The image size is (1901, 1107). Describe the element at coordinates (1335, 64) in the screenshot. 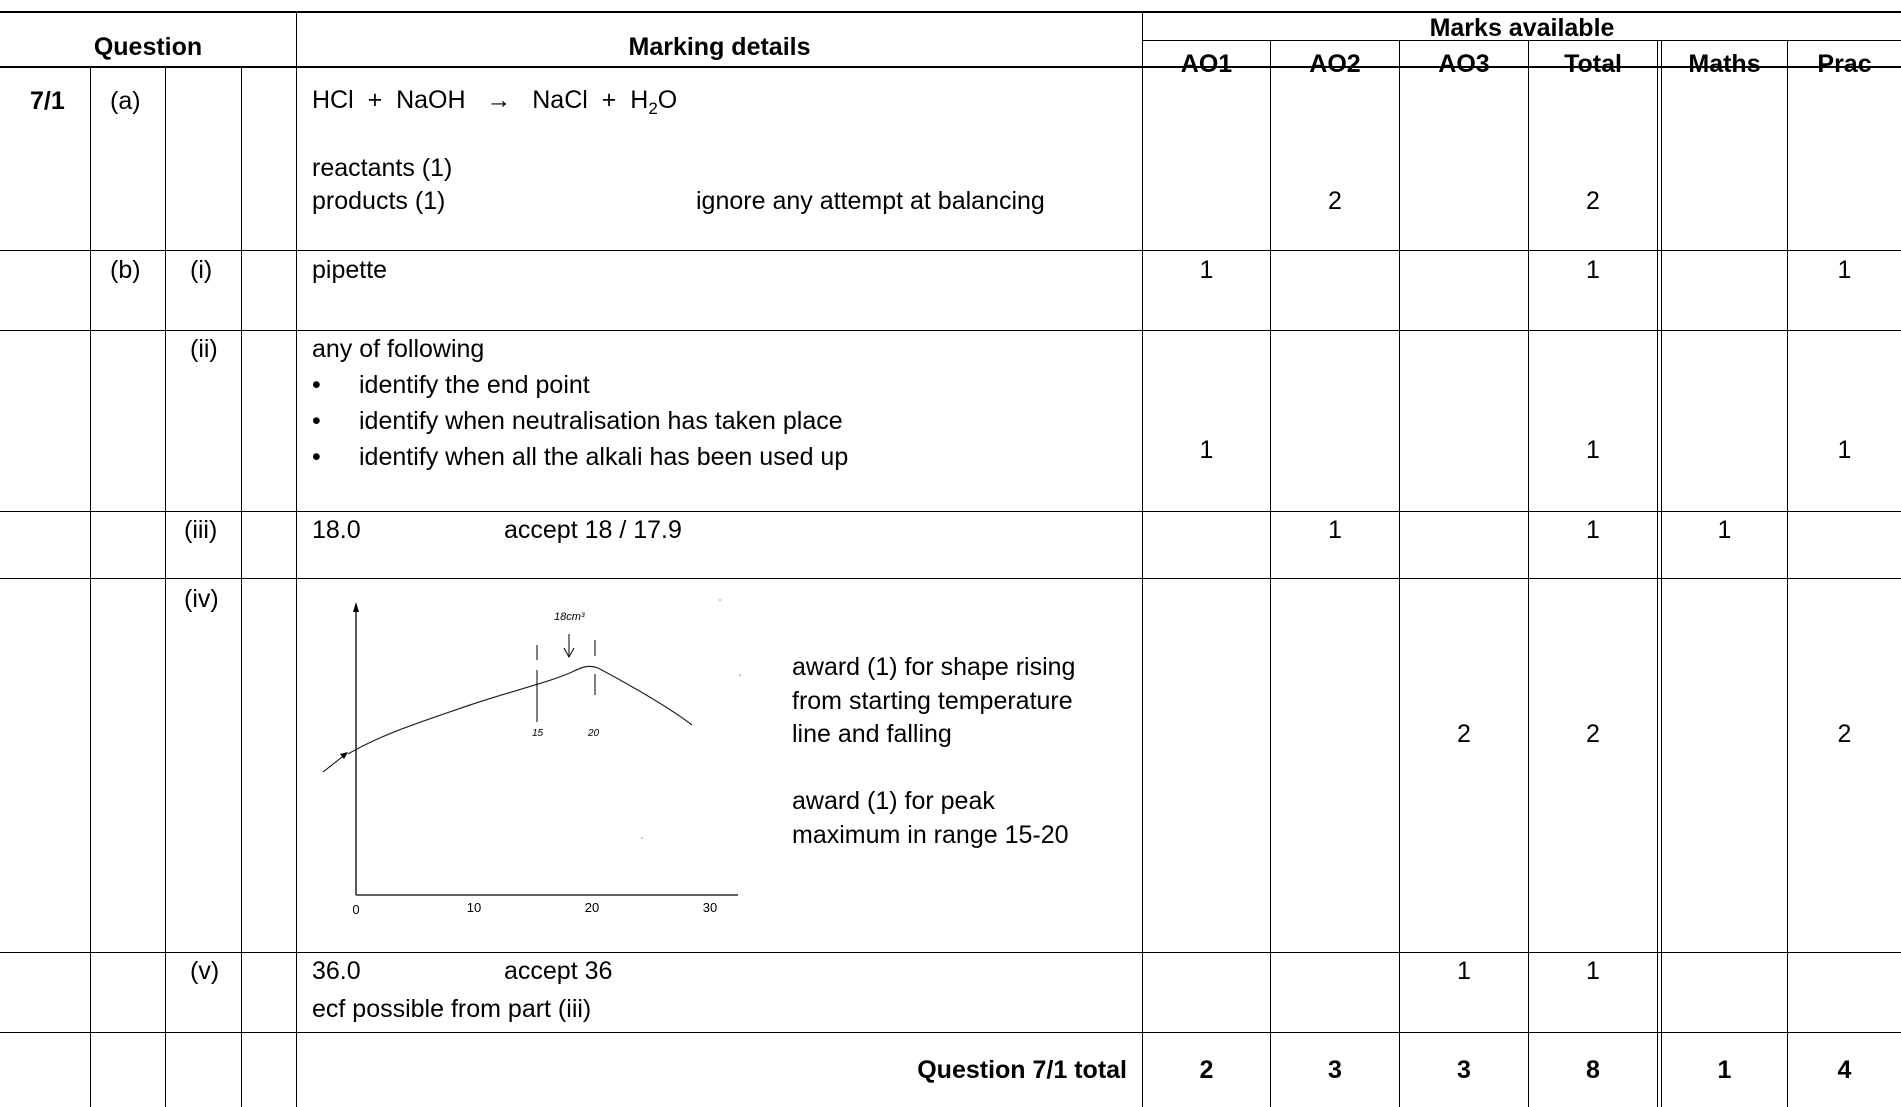

I see `header-ao2: AO2` at that location.